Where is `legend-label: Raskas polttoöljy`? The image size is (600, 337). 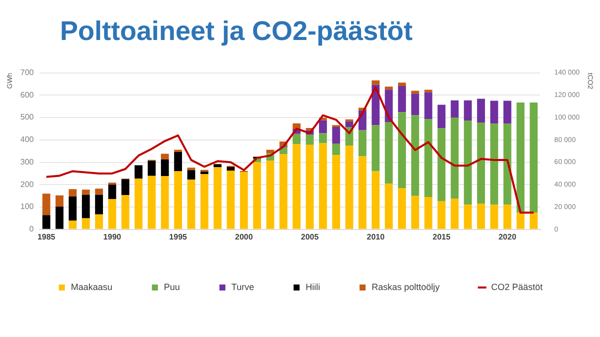
legend-label: Raskas polttoöljy is located at coordinates (406, 287).